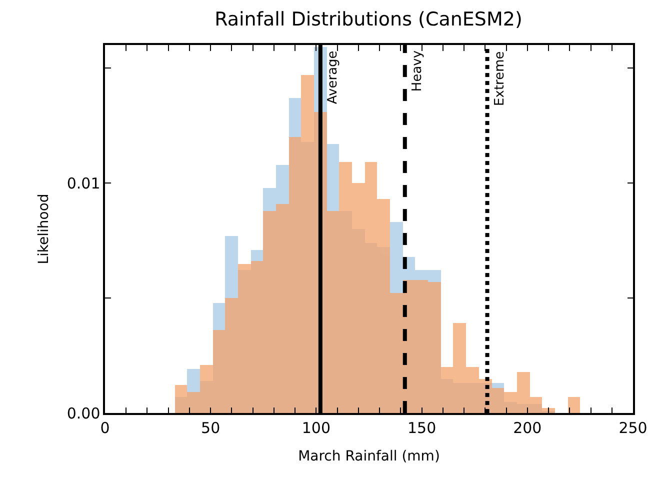 The width and height of the screenshot is (658, 483). Describe the element at coordinates (44, 229) in the screenshot. I see `y-axis-title: Likelihood` at that location.